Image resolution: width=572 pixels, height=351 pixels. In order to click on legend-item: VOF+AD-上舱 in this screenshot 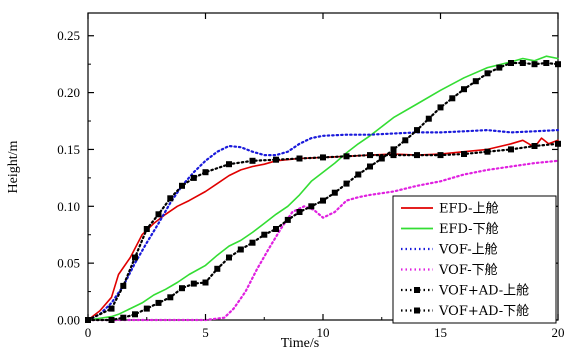, I will do `click(465, 291)`.